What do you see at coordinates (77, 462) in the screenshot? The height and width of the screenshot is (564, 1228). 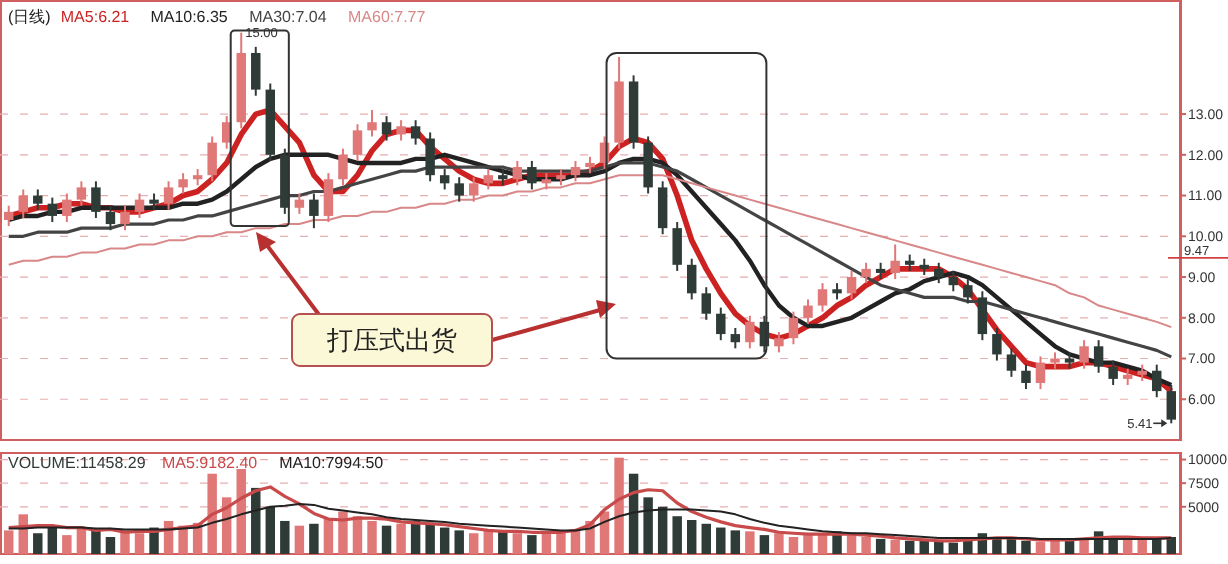 I see `text: VOLUME:11458.29` at bounding box center [77, 462].